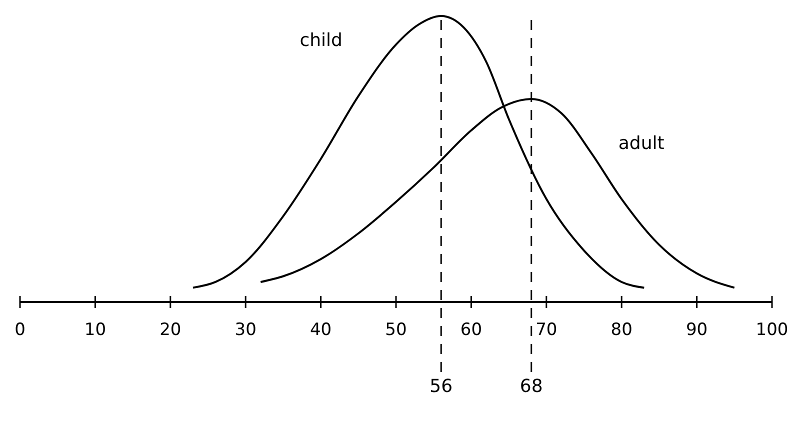 The width and height of the screenshot is (798, 432). Describe the element at coordinates (641, 143) in the screenshot. I see `series-label: adult` at that location.